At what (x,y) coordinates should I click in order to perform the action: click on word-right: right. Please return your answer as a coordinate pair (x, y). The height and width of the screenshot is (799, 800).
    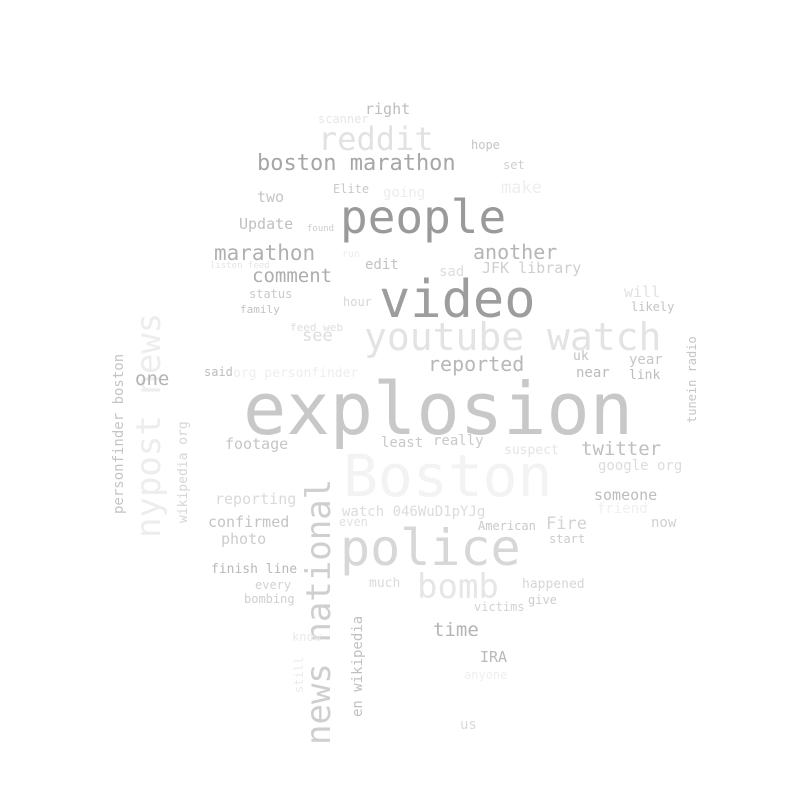
    Looking at the image, I should click on (388, 109).